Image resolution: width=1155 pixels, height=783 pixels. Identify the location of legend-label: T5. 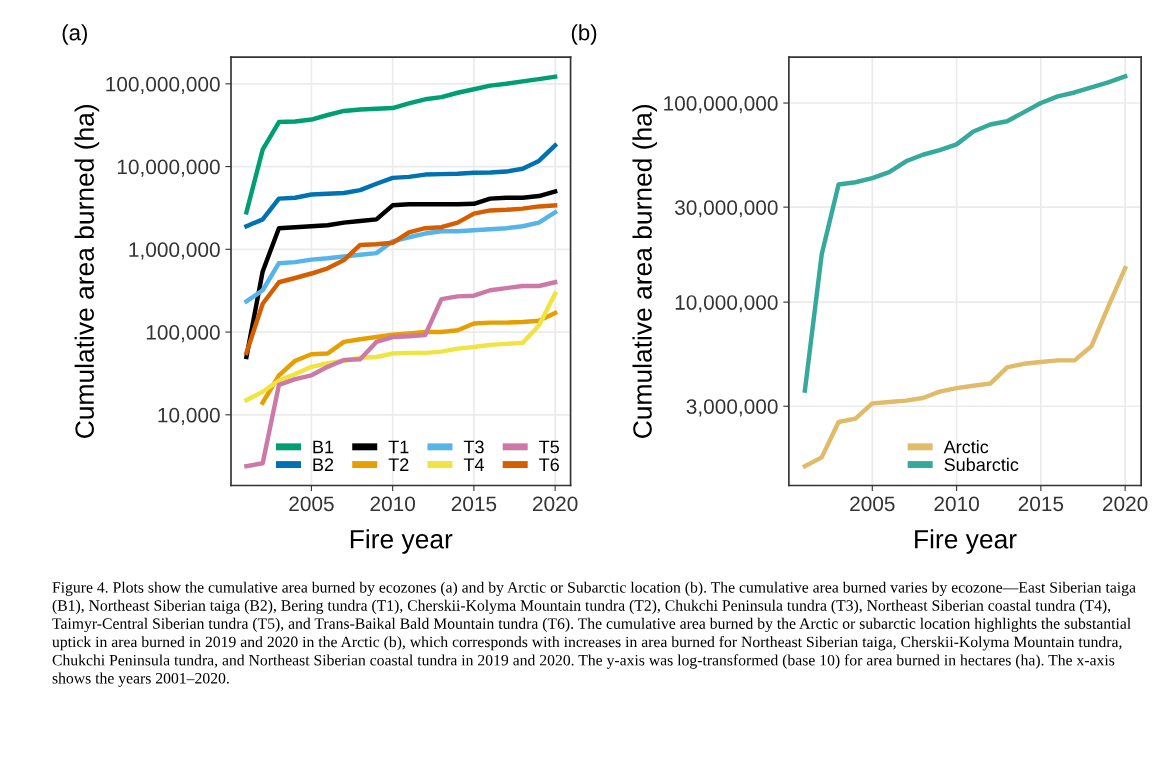
(549, 447).